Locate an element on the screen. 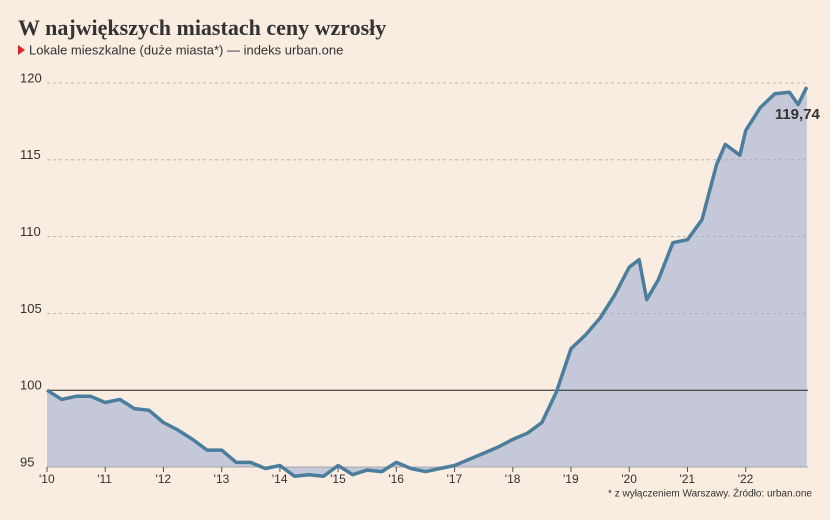 Image resolution: width=830 pixels, height=520 pixels. x-tick-label: '12 is located at coordinates (163, 479).